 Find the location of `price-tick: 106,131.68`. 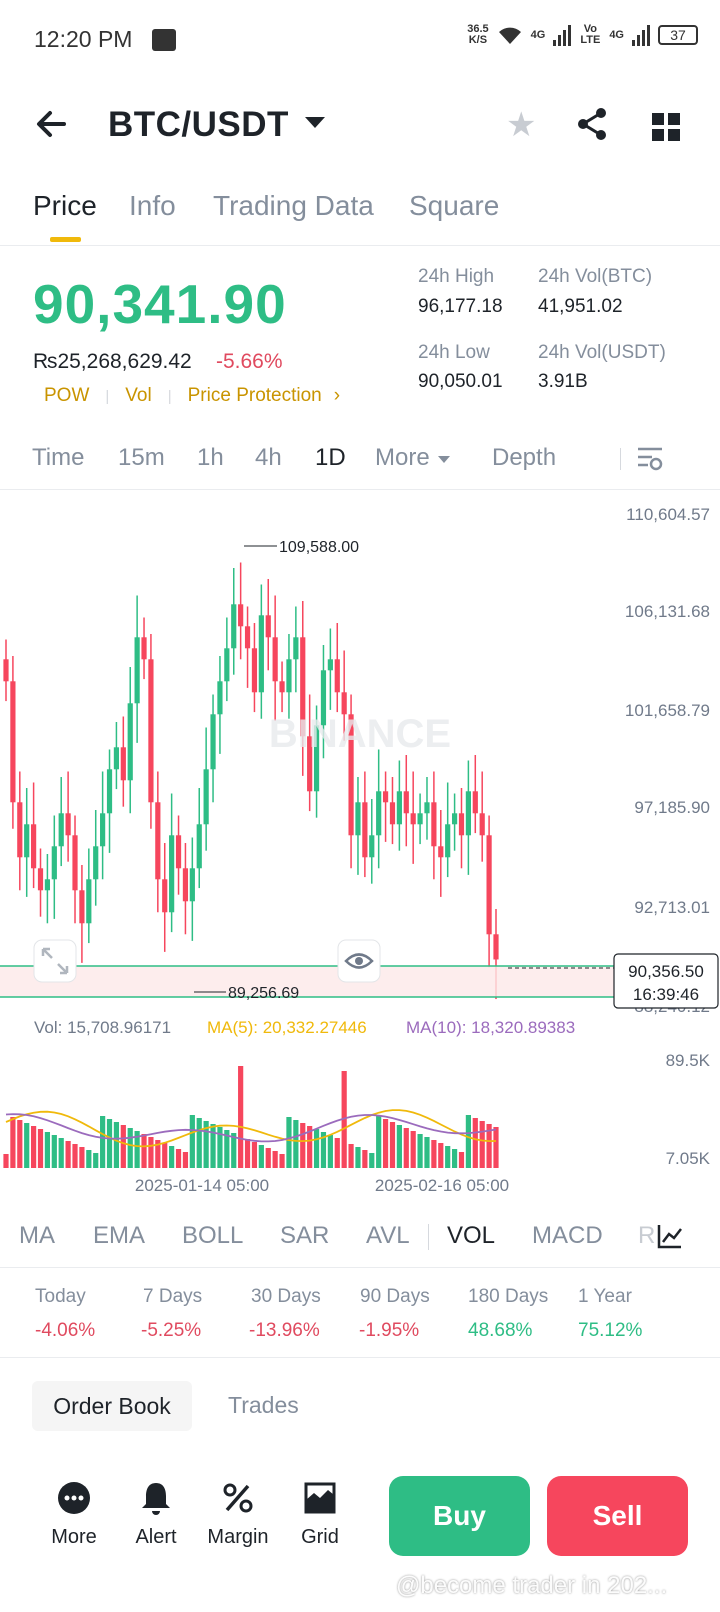

price-tick: 106,131.68 is located at coordinates (667, 611).